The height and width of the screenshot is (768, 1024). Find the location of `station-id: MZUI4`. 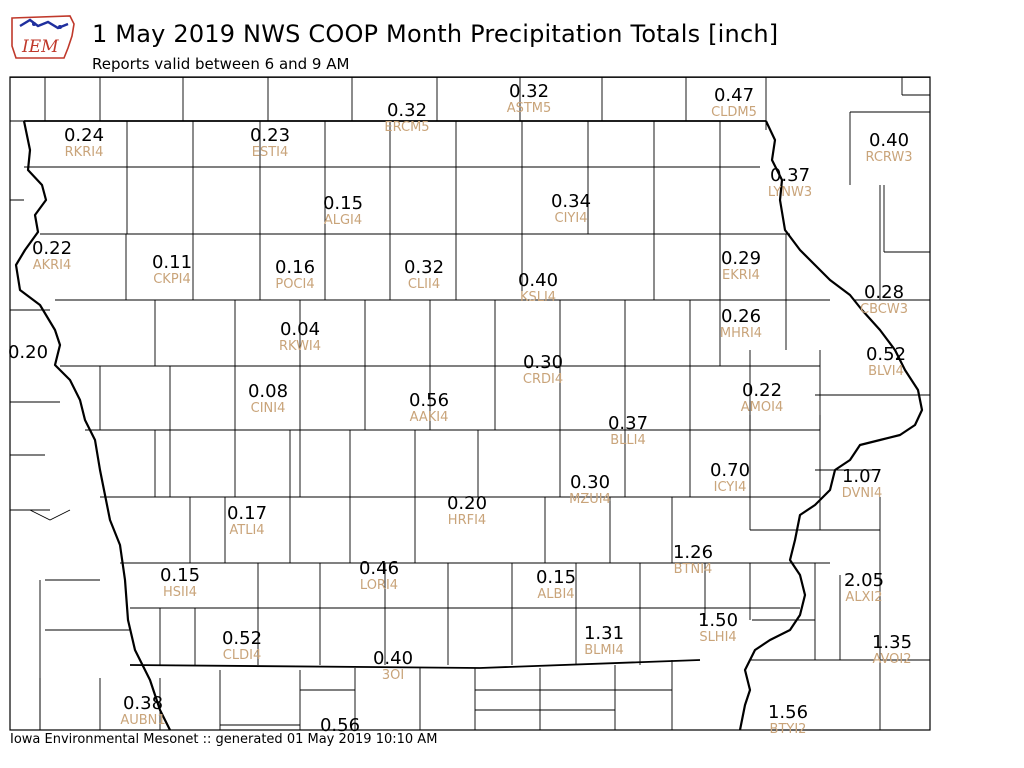

station-id: MZUI4 is located at coordinates (590, 499).